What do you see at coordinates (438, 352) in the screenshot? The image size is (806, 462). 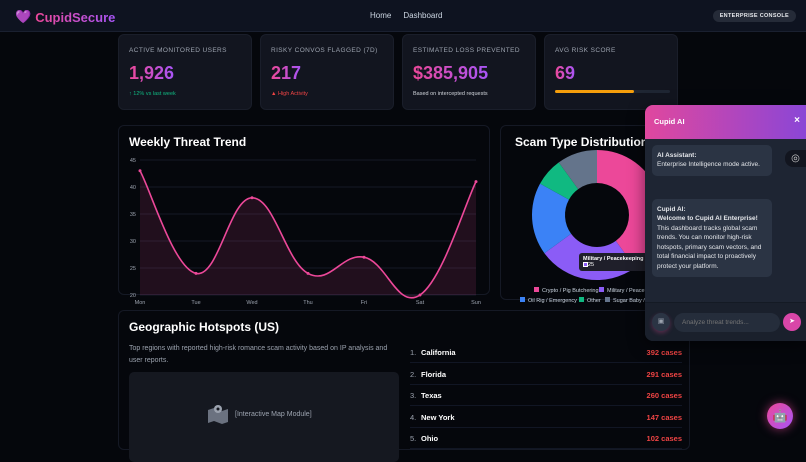 I see `hotspot-state: California` at bounding box center [438, 352].